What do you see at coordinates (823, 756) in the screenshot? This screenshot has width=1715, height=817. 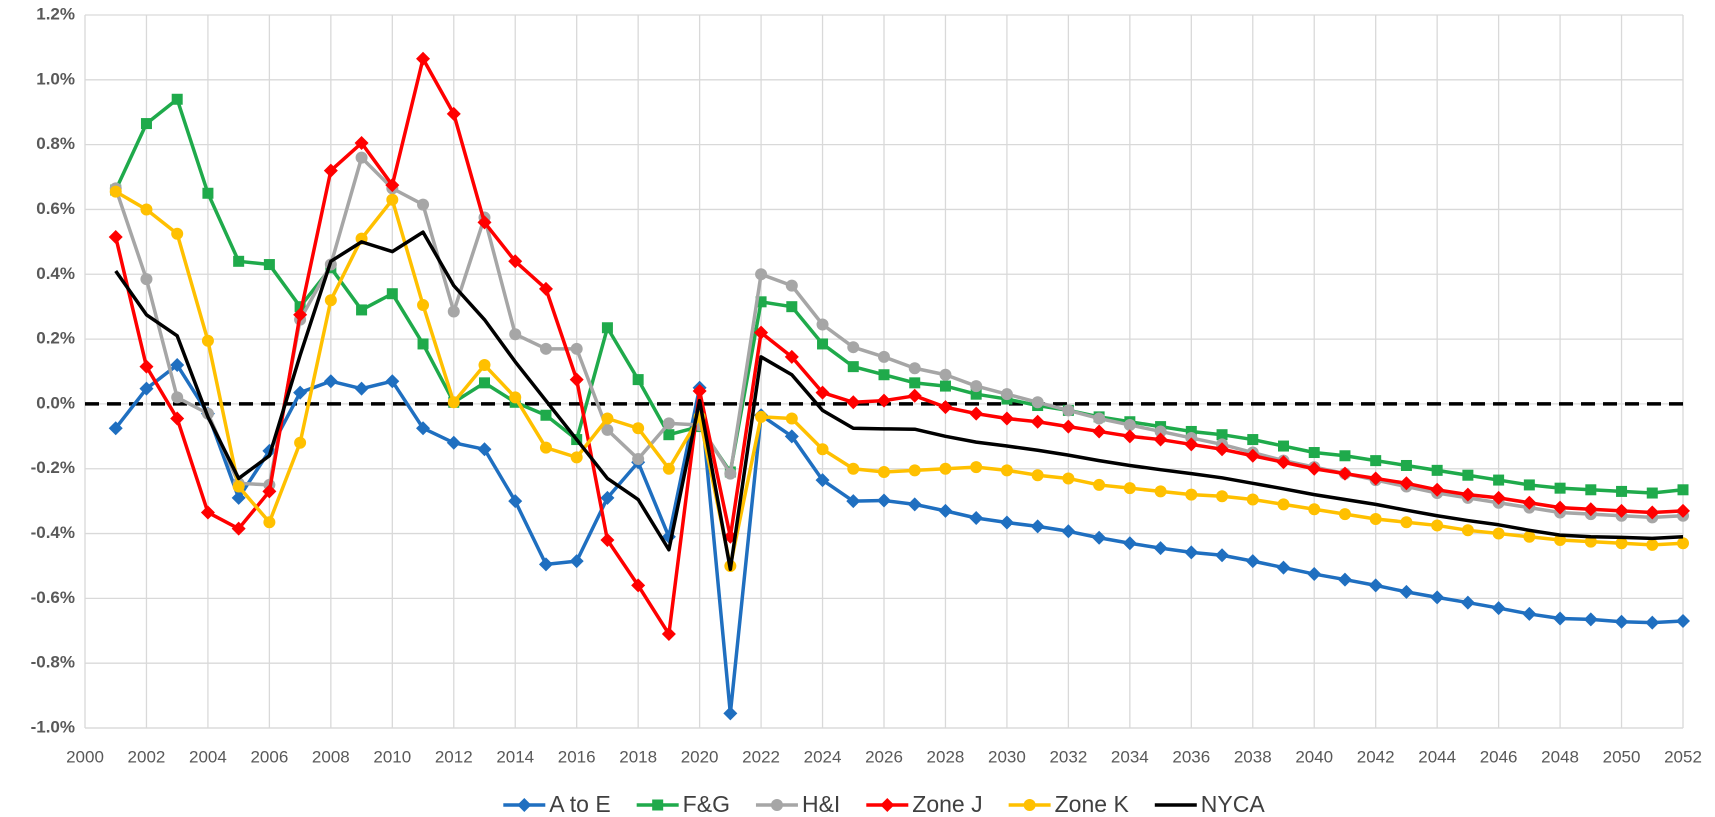 I see `x-tick-label: 2024` at bounding box center [823, 756].